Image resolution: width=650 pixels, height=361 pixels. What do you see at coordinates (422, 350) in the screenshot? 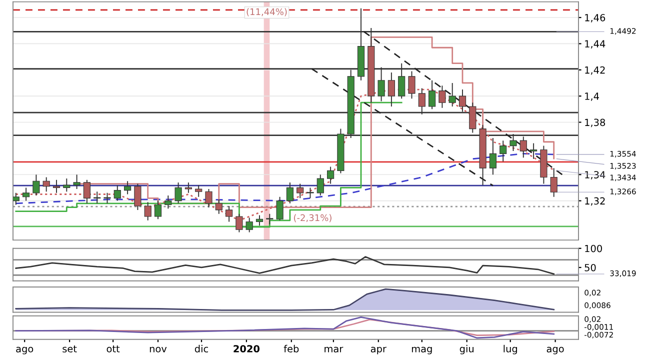
I see `x-tick-label: mag` at bounding box center [422, 350].